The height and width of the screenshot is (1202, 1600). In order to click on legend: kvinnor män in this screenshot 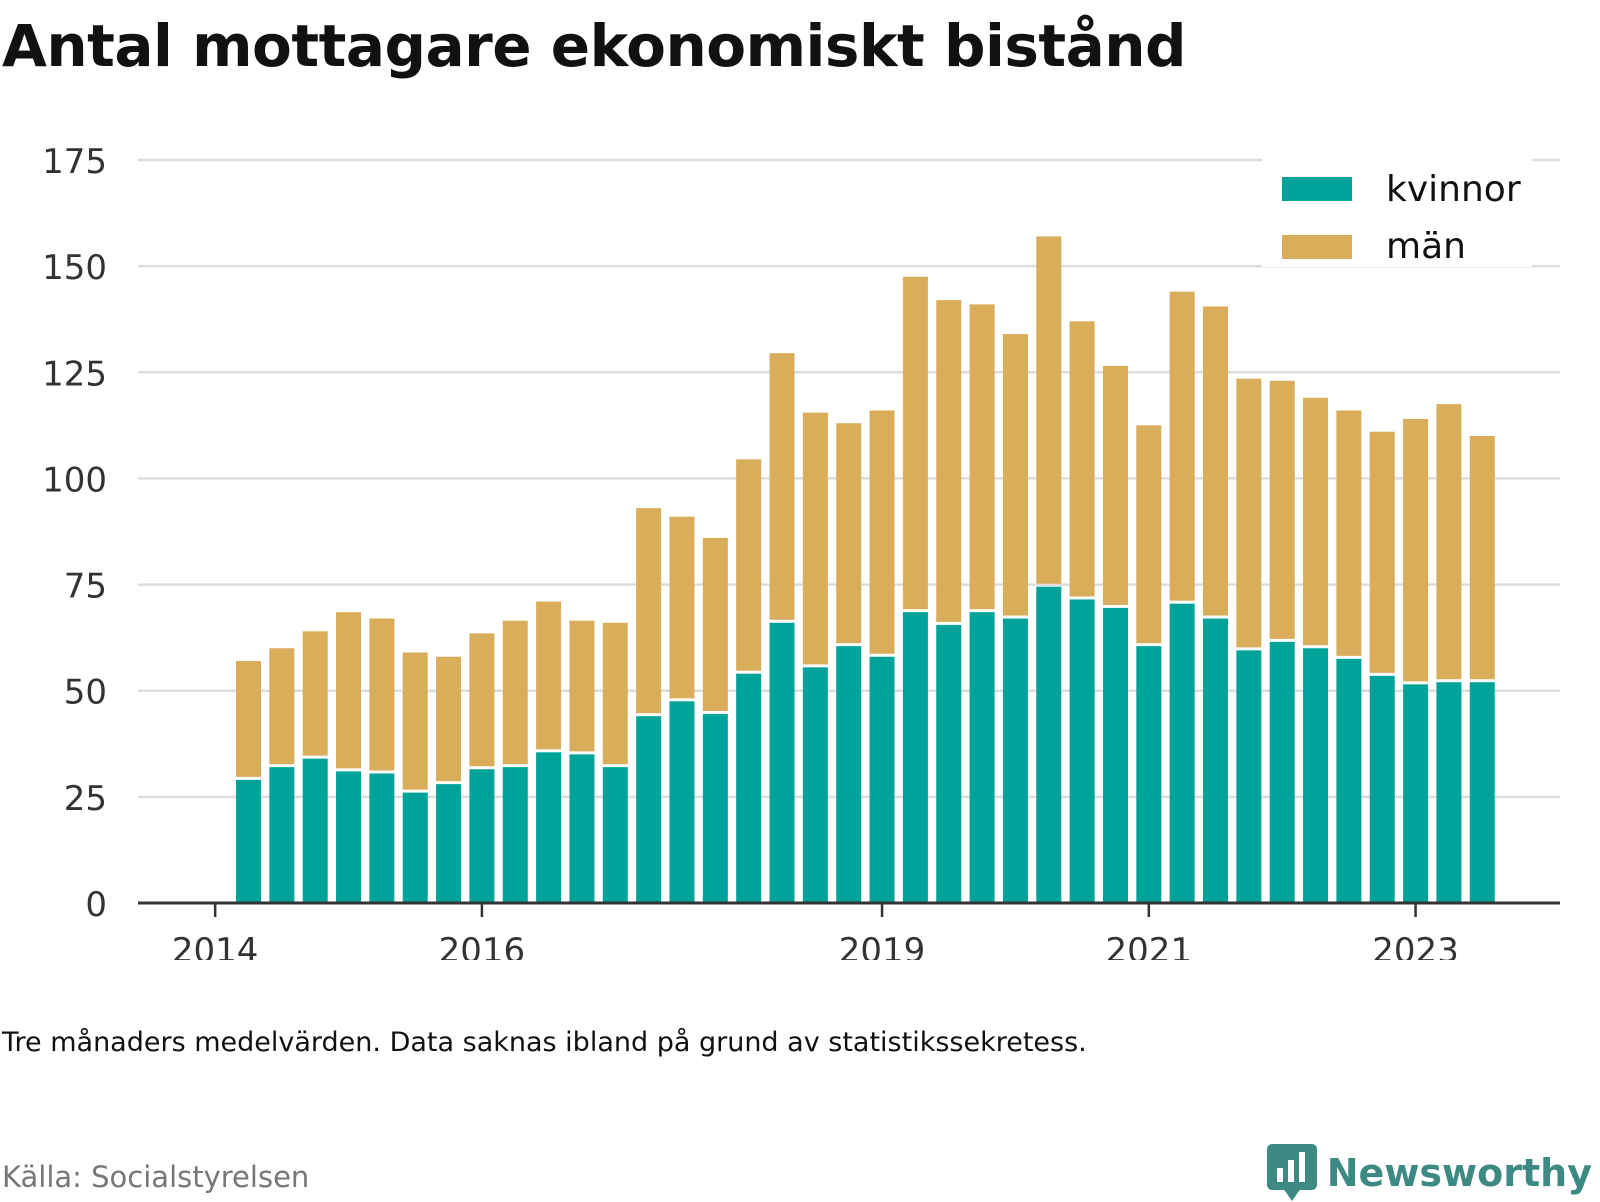, I will do `click(1397, 211)`.